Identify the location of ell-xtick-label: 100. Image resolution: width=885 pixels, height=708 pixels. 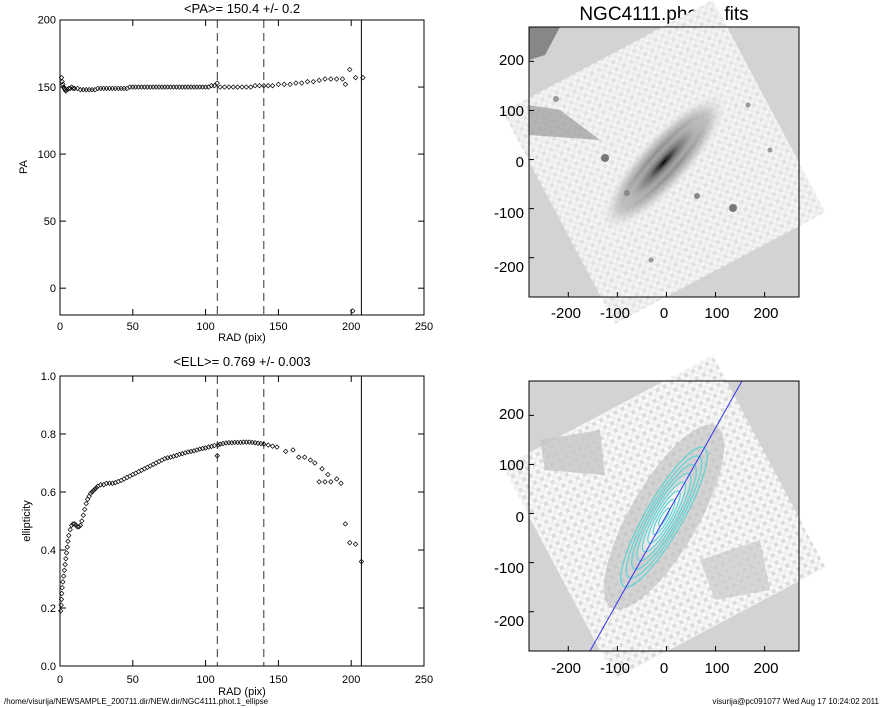
(205, 680).